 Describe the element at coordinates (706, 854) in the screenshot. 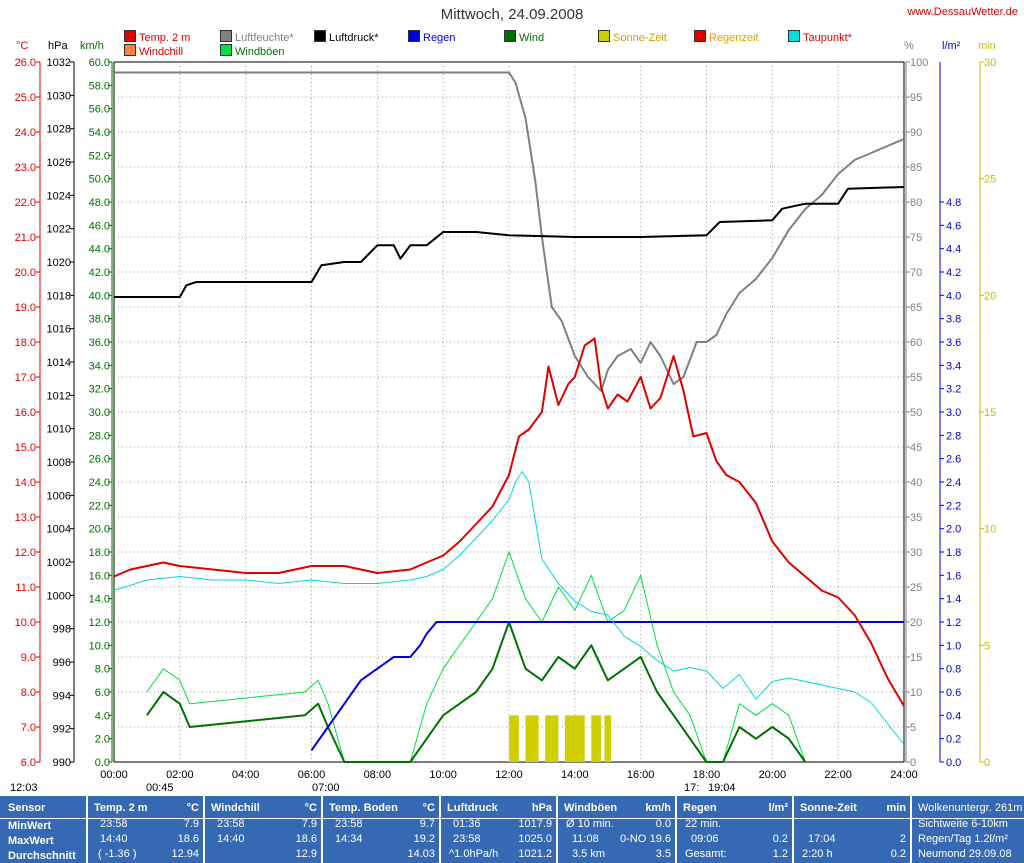

I see `rain-total-label: Gesamt:` at that location.